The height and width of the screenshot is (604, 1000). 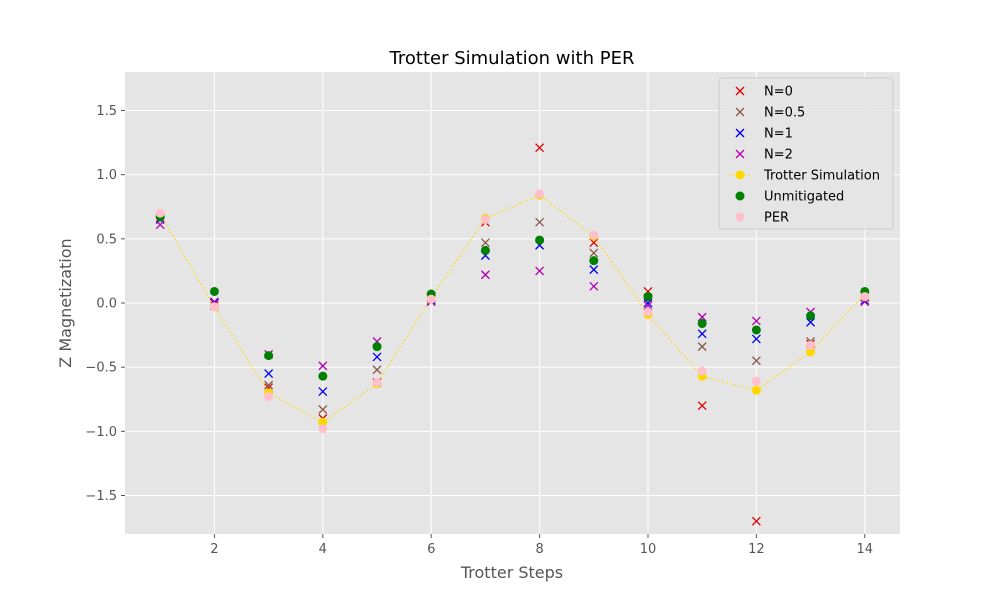 I want to click on legend-label: PER, so click(x=776, y=218).